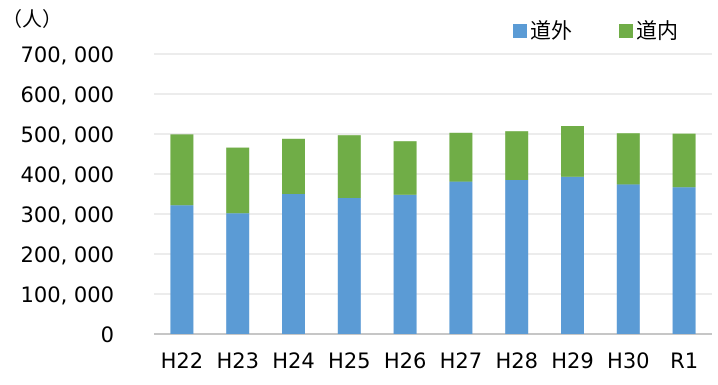 The image size is (718, 385). What do you see at coordinates (107, 335) in the screenshot?
I see `y-tick-label: 0` at bounding box center [107, 335].